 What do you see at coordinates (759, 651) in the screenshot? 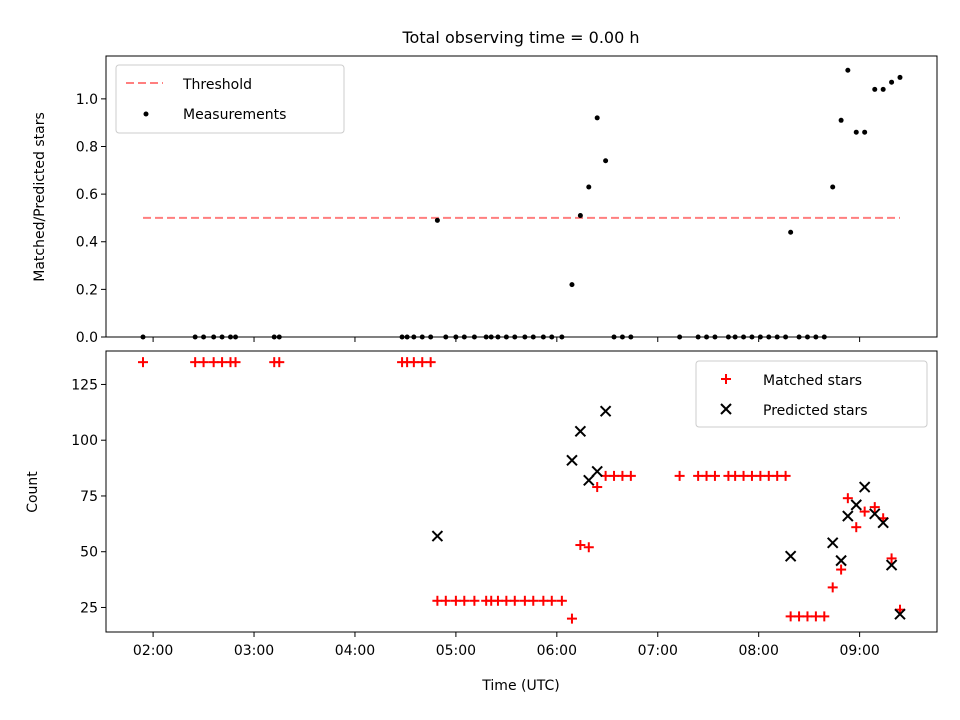
I see `x-tick-label: 08:00` at bounding box center [759, 651].